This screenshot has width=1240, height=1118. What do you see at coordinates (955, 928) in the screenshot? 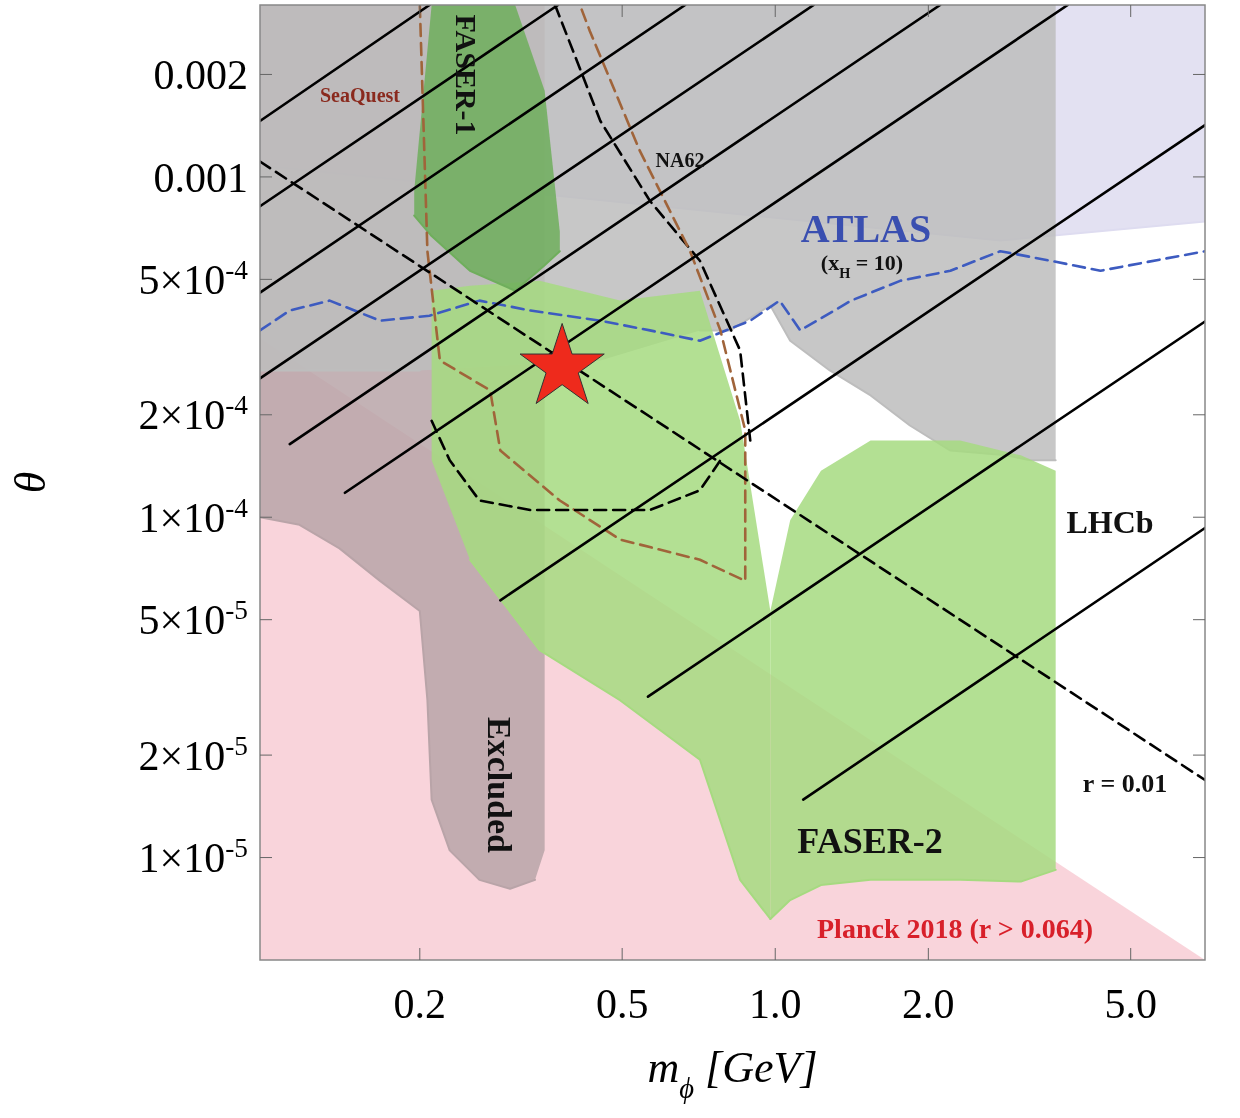
I see `annotation: Planck 2018 (r > 0.064)` at bounding box center [955, 928].